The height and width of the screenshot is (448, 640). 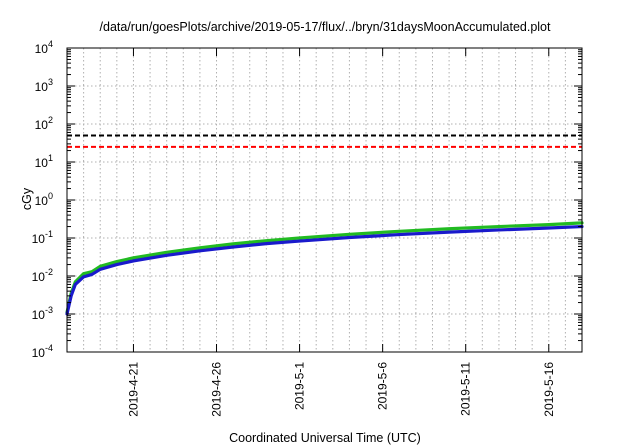 What do you see at coordinates (44, 123) in the screenshot?
I see `y-tick-label: 10²` at bounding box center [44, 123].